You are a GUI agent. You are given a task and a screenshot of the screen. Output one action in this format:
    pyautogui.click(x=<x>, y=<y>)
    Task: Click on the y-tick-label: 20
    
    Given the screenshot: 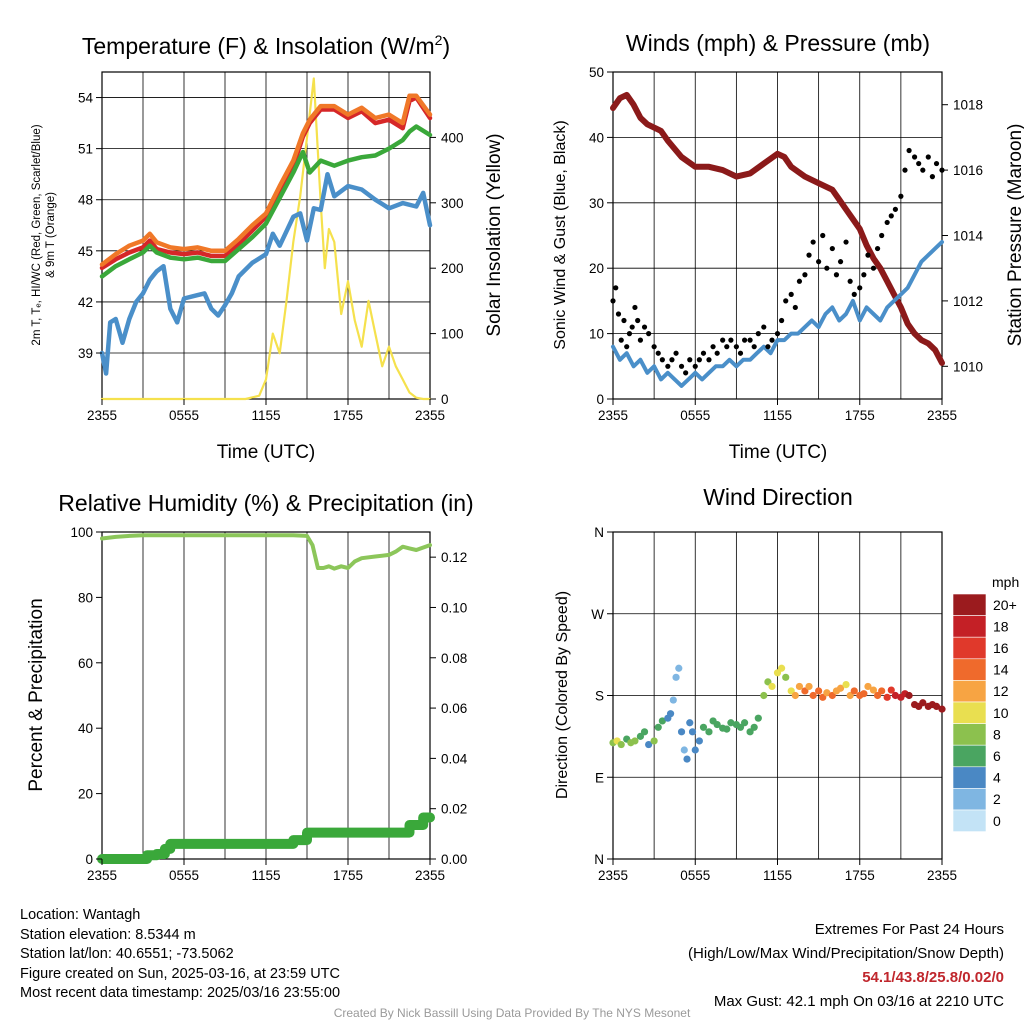 What is the action you would take?
    pyautogui.click(x=85, y=794)
    